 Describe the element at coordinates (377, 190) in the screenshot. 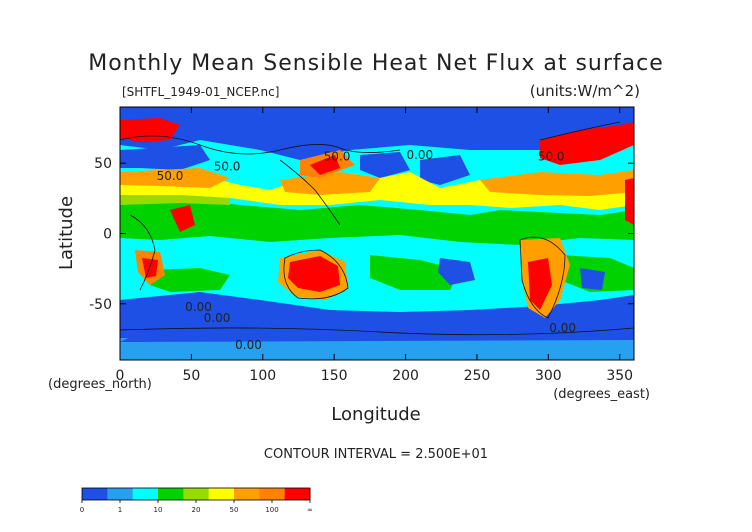

I see `region-nh-yellow` at that location.